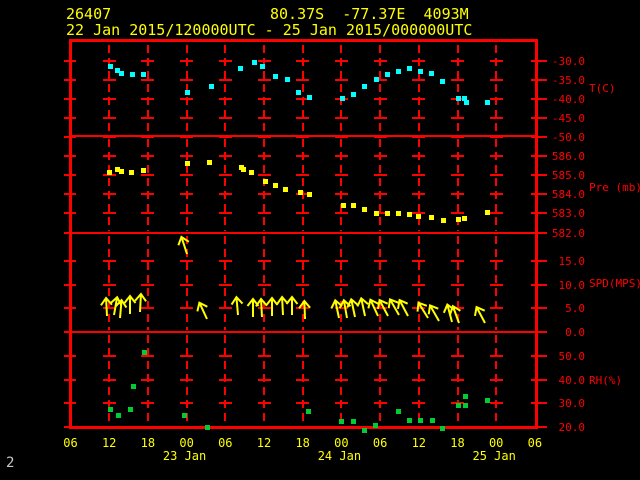 The height and width of the screenshot is (480, 640). What do you see at coordinates (419, 443) in the screenshot?
I see `x-hour-label: 12` at bounding box center [419, 443].